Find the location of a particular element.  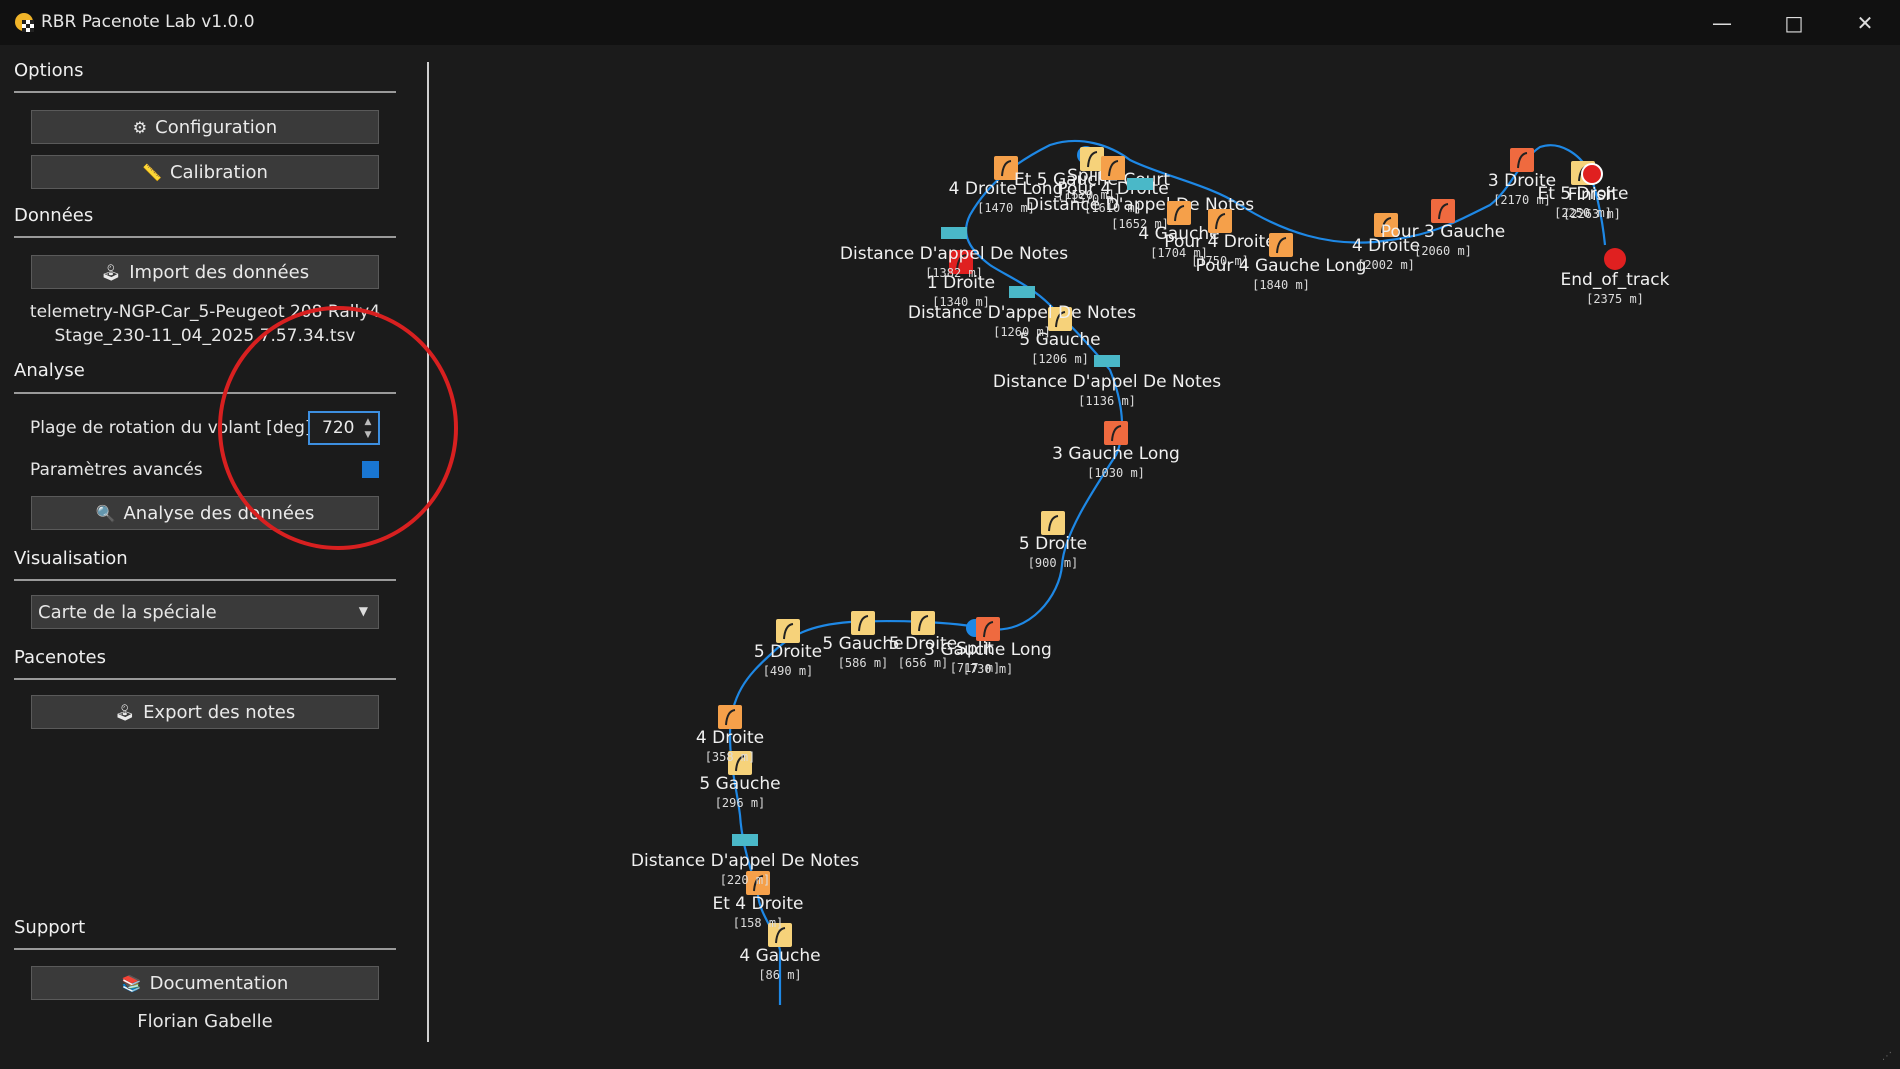

pacenote-label: Pour 3 Gauche is located at coordinates (1443, 232).